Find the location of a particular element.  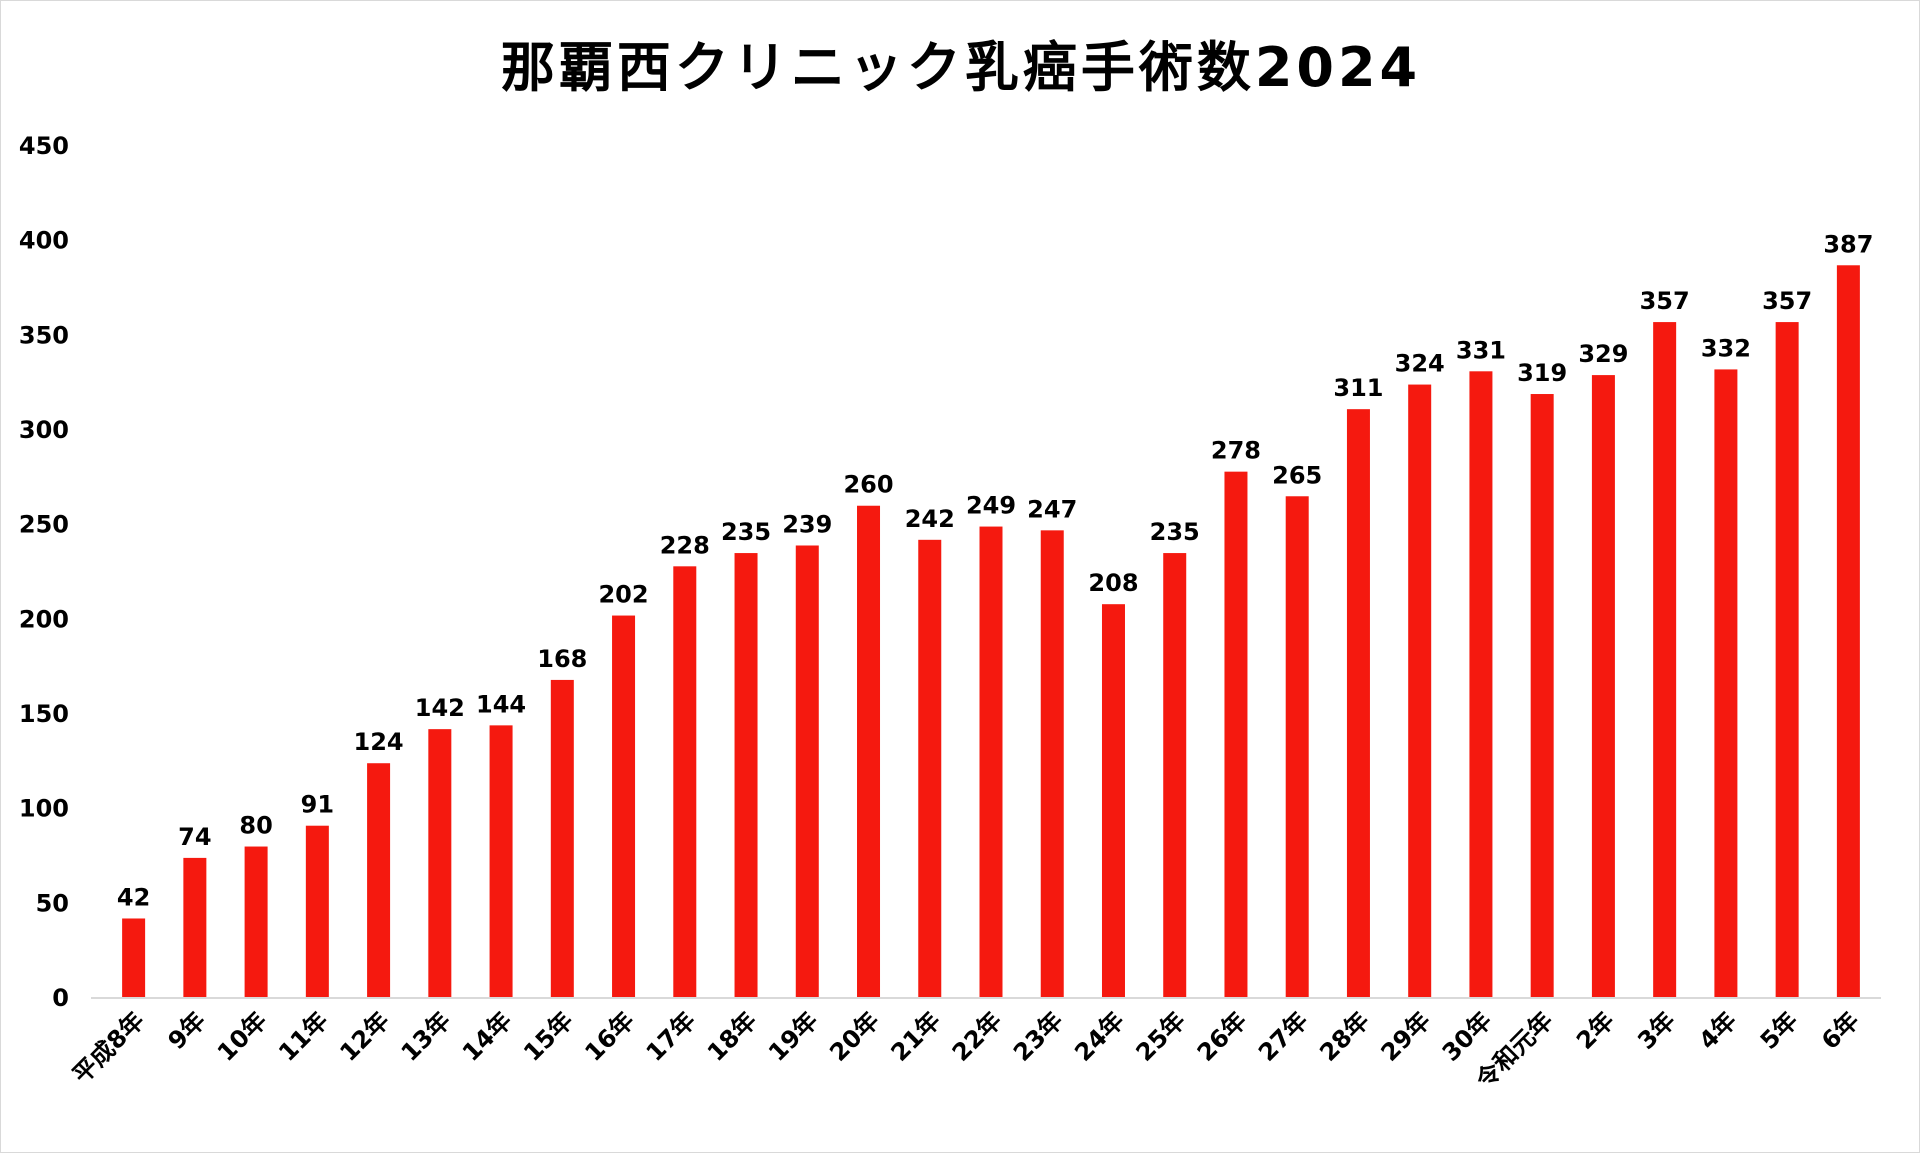

x-tick-label: 5年 is located at coordinates (1779, 1030).